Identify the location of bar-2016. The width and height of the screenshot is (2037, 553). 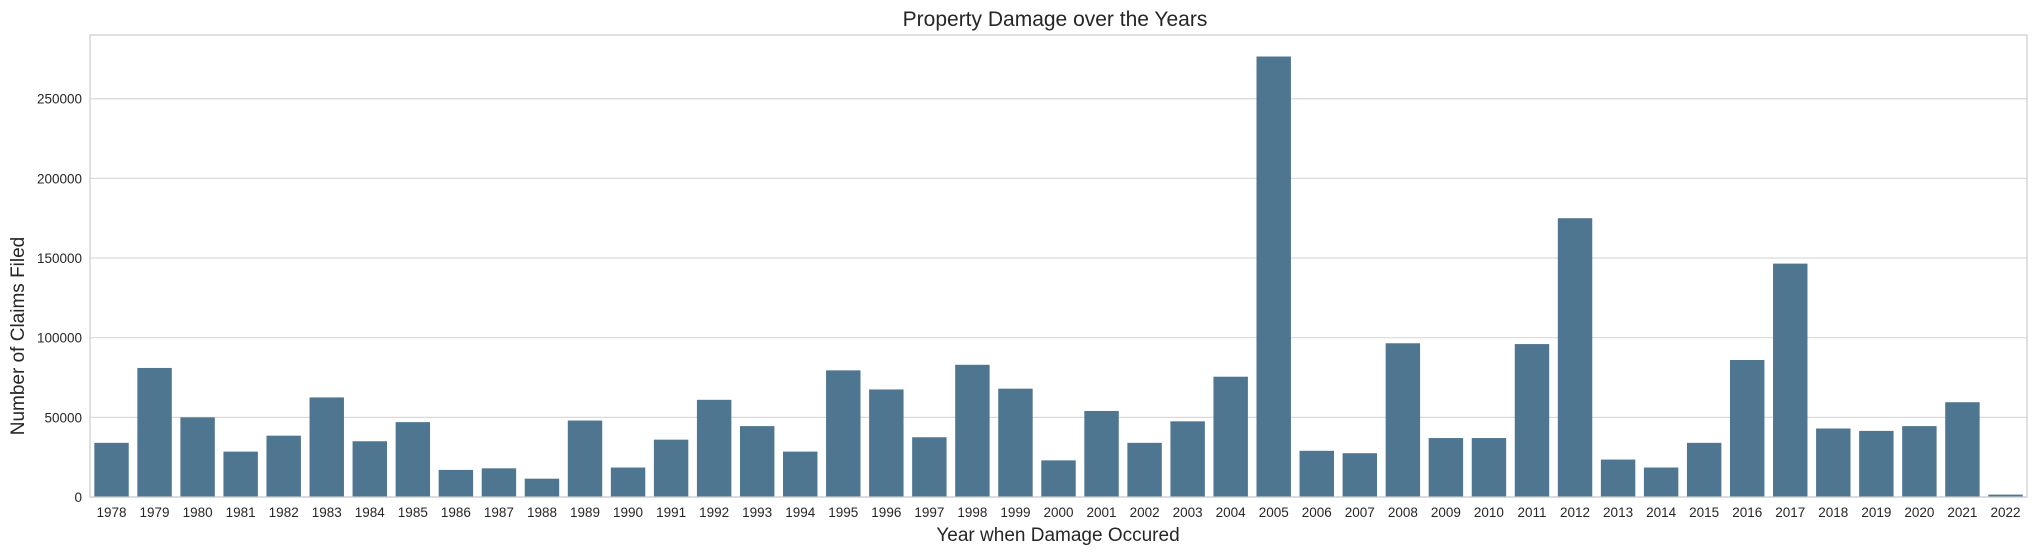
(1747, 428).